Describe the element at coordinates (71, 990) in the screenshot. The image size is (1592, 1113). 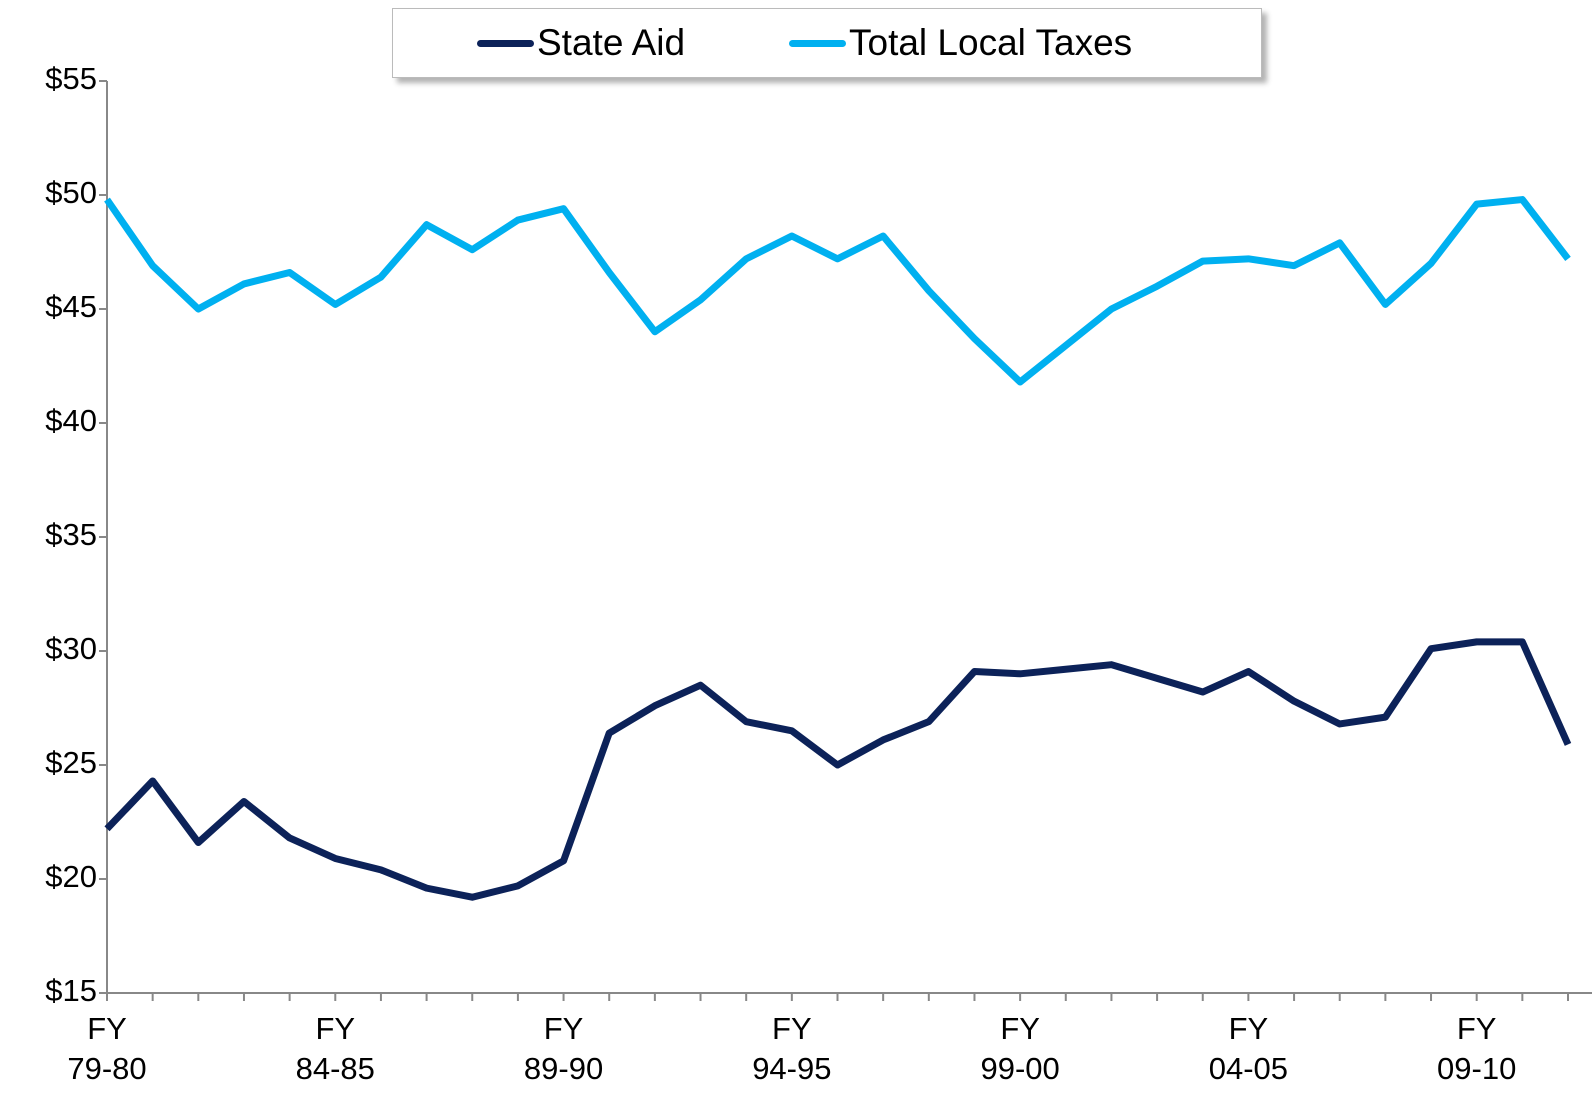
I see `y-tick-label: $15` at that location.